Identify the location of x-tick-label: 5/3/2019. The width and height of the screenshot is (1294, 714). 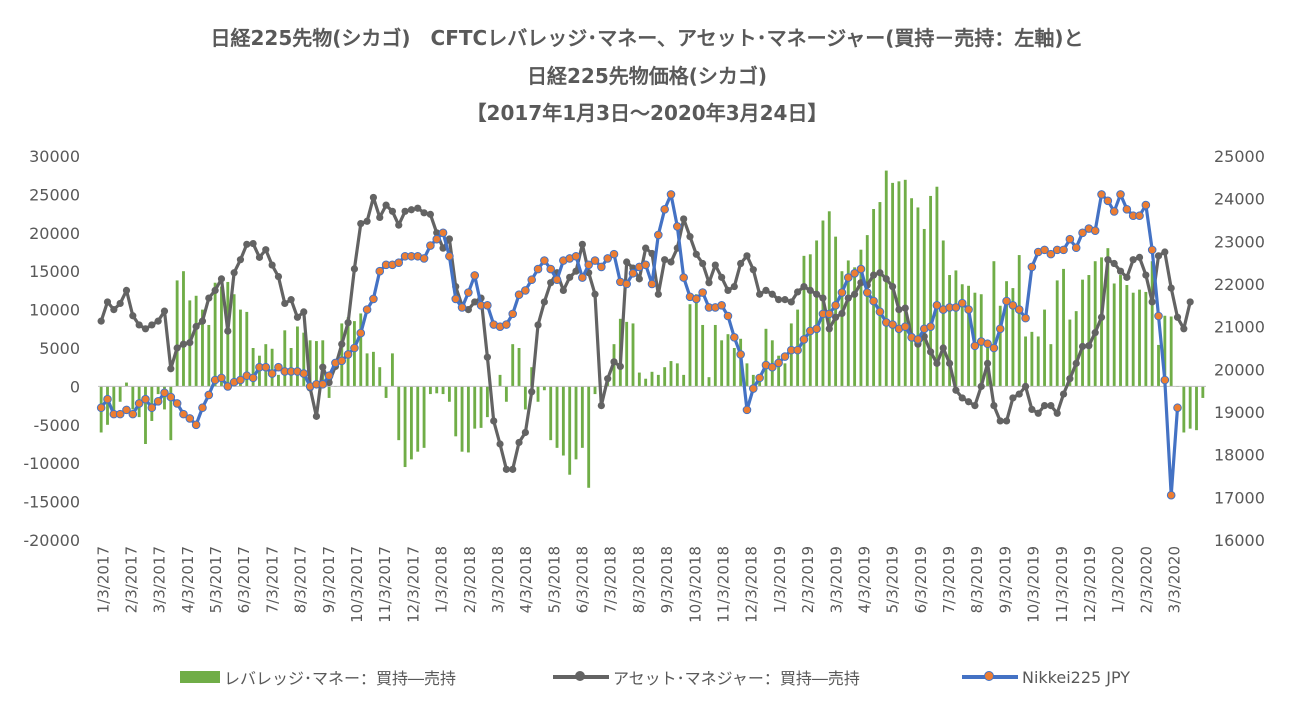
(893, 579).